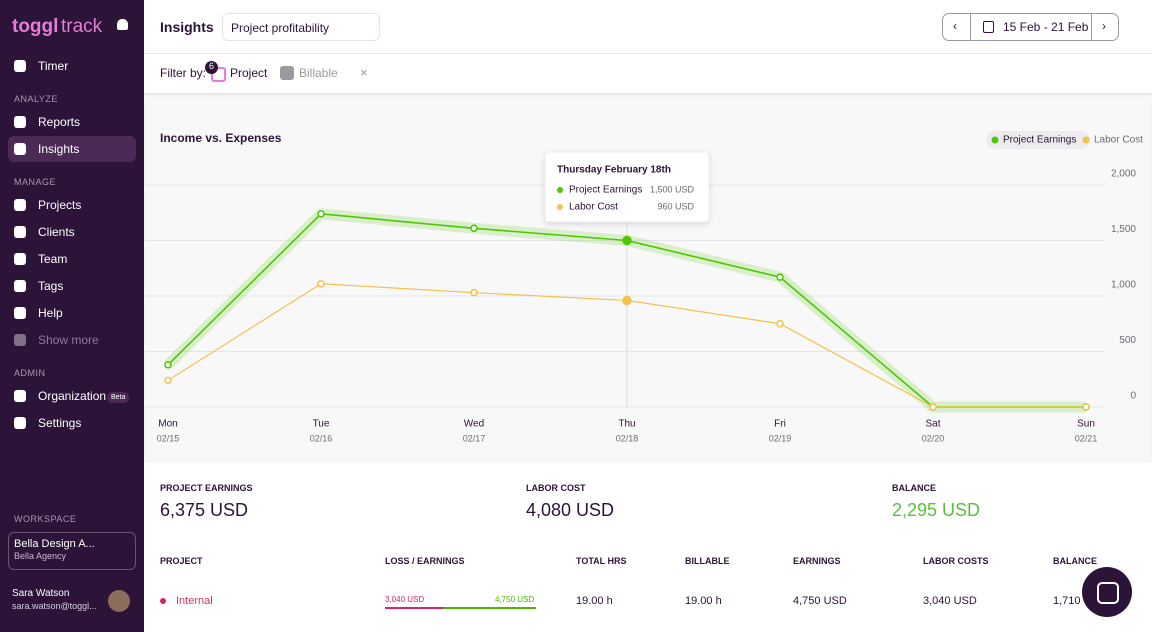  What do you see at coordinates (955, 26) in the screenshot?
I see `prev-arrow: ‹` at bounding box center [955, 26].